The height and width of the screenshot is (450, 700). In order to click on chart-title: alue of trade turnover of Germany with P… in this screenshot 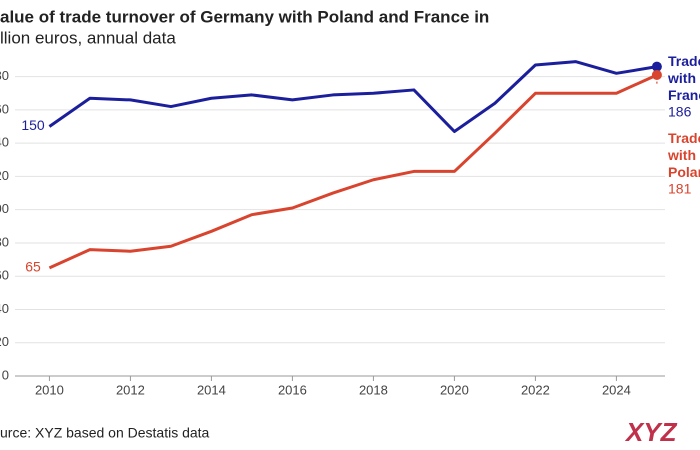, I will do `click(244, 16)`.